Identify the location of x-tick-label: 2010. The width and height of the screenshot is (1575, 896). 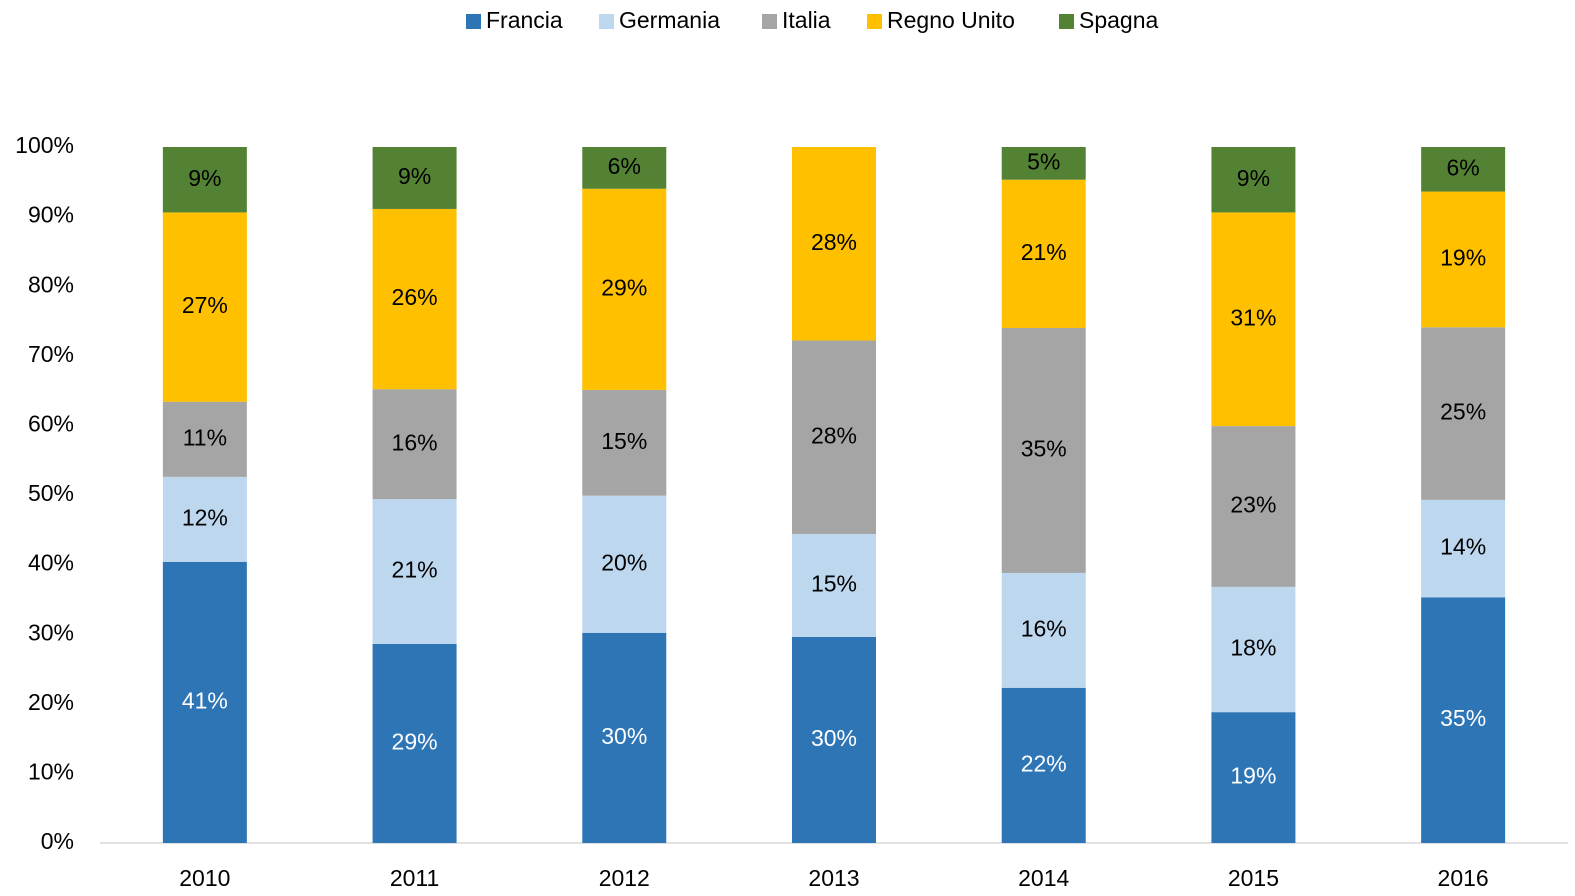
(204, 878).